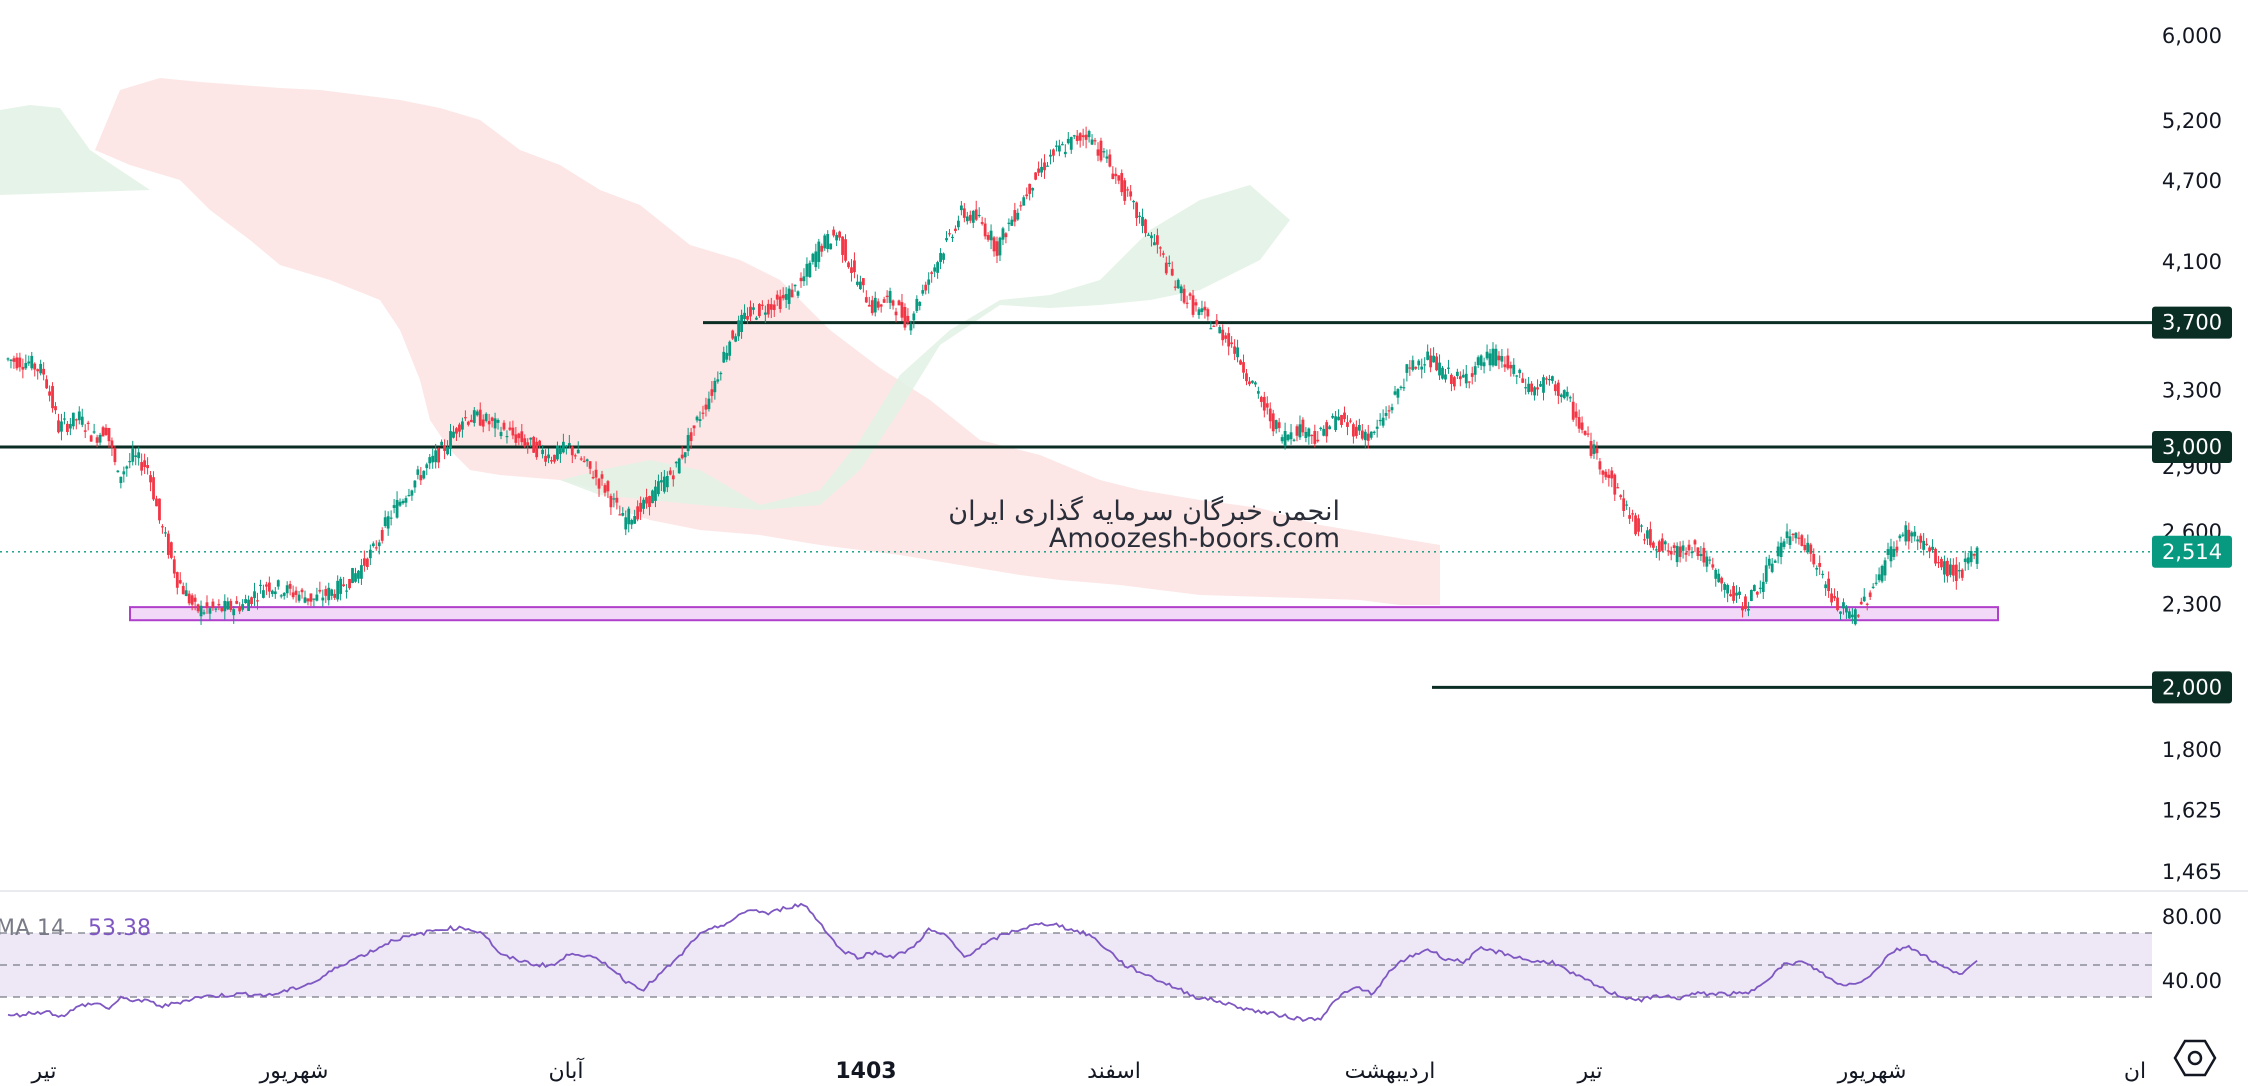  What do you see at coordinates (1064, 614) in the screenshot?
I see `support-zone` at bounding box center [1064, 614].